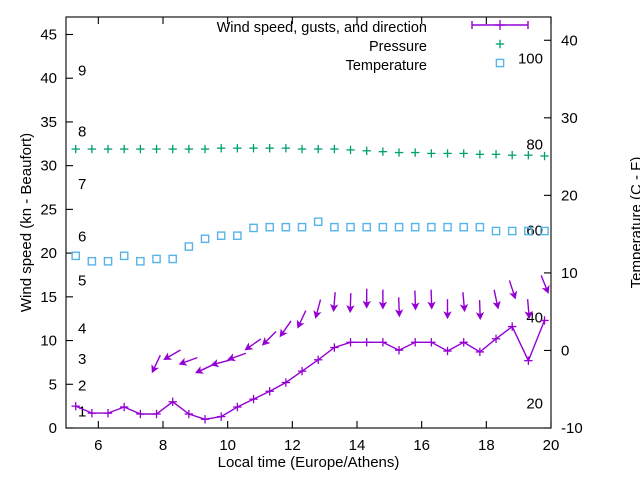 This screenshot has width=640, height=480. I want to click on x-tick-label: 18, so click(486, 445).